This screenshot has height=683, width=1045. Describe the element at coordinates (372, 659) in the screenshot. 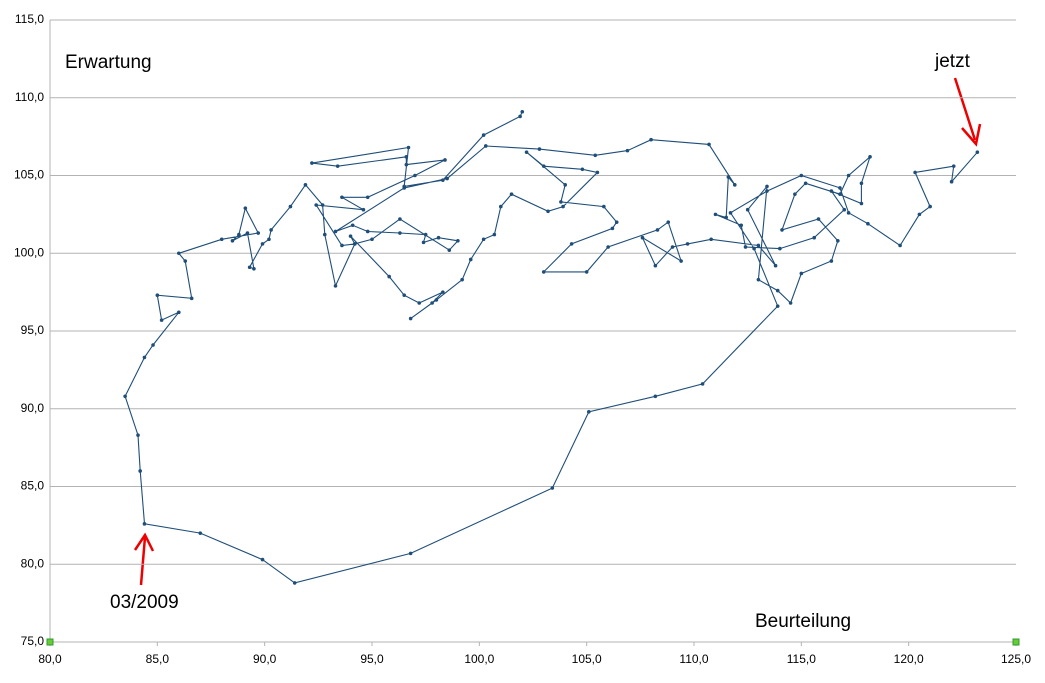

I see `x-tick-label: 95,0` at that location.